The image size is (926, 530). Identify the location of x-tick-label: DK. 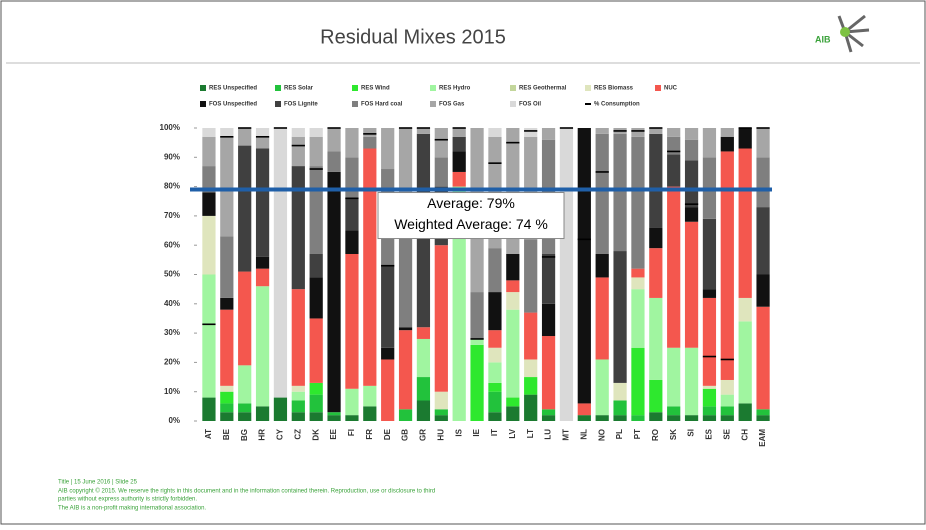
(315, 435).